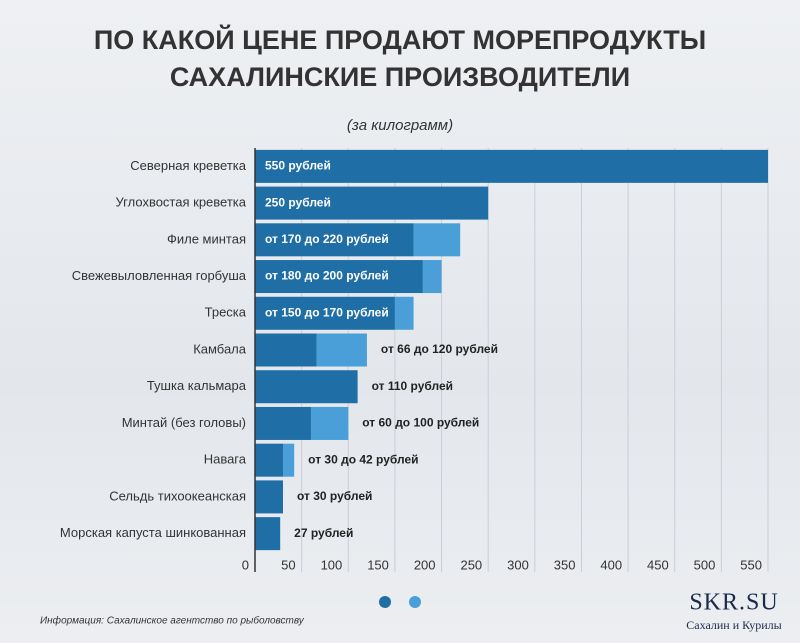 The height and width of the screenshot is (643, 800). Describe the element at coordinates (400, 39) in the screenshot. I see `chart-title: ПО КАКОЙ ЦЕНЕ ПРОДАЮТ МОРЕПРОДУКТЫ` at that location.